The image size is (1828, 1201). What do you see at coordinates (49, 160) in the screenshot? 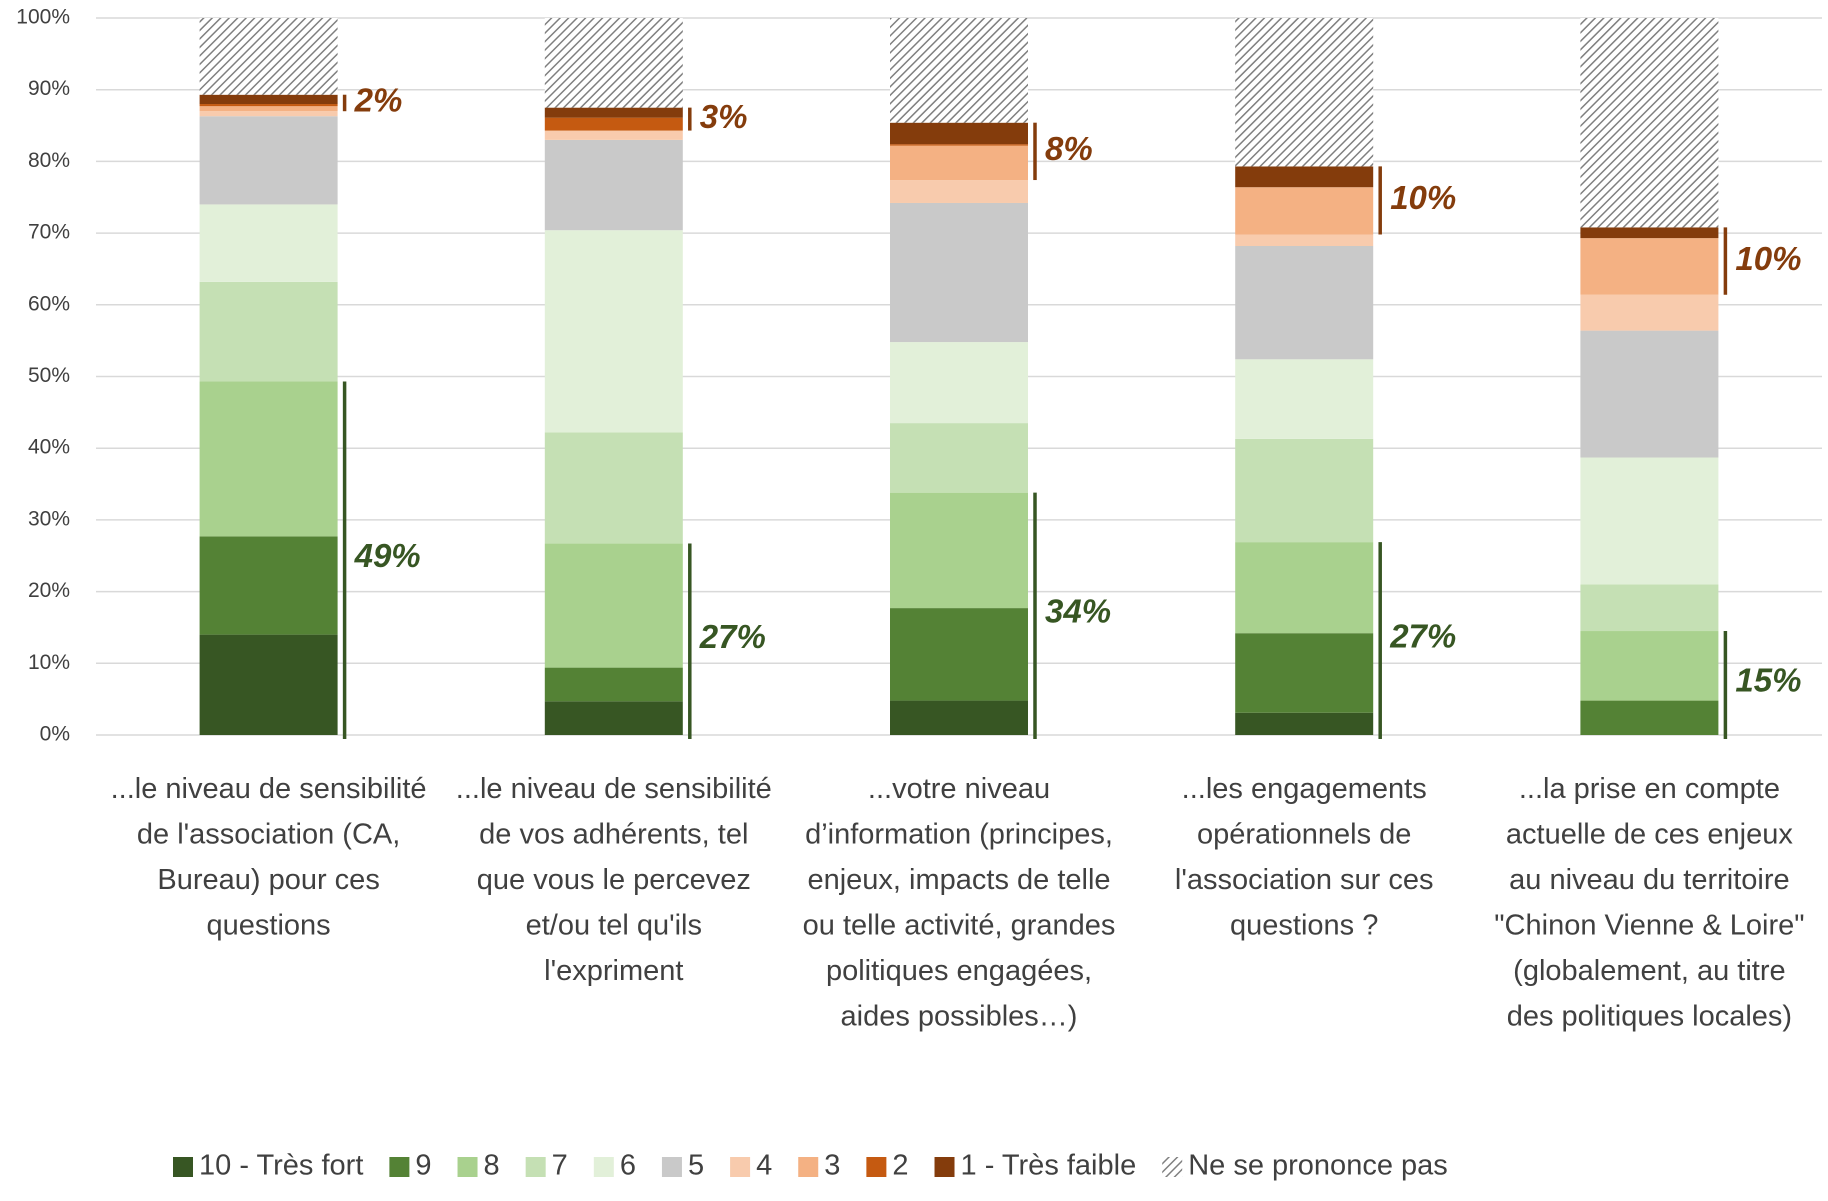
I see `y-tick-label: 80%` at bounding box center [49, 160].